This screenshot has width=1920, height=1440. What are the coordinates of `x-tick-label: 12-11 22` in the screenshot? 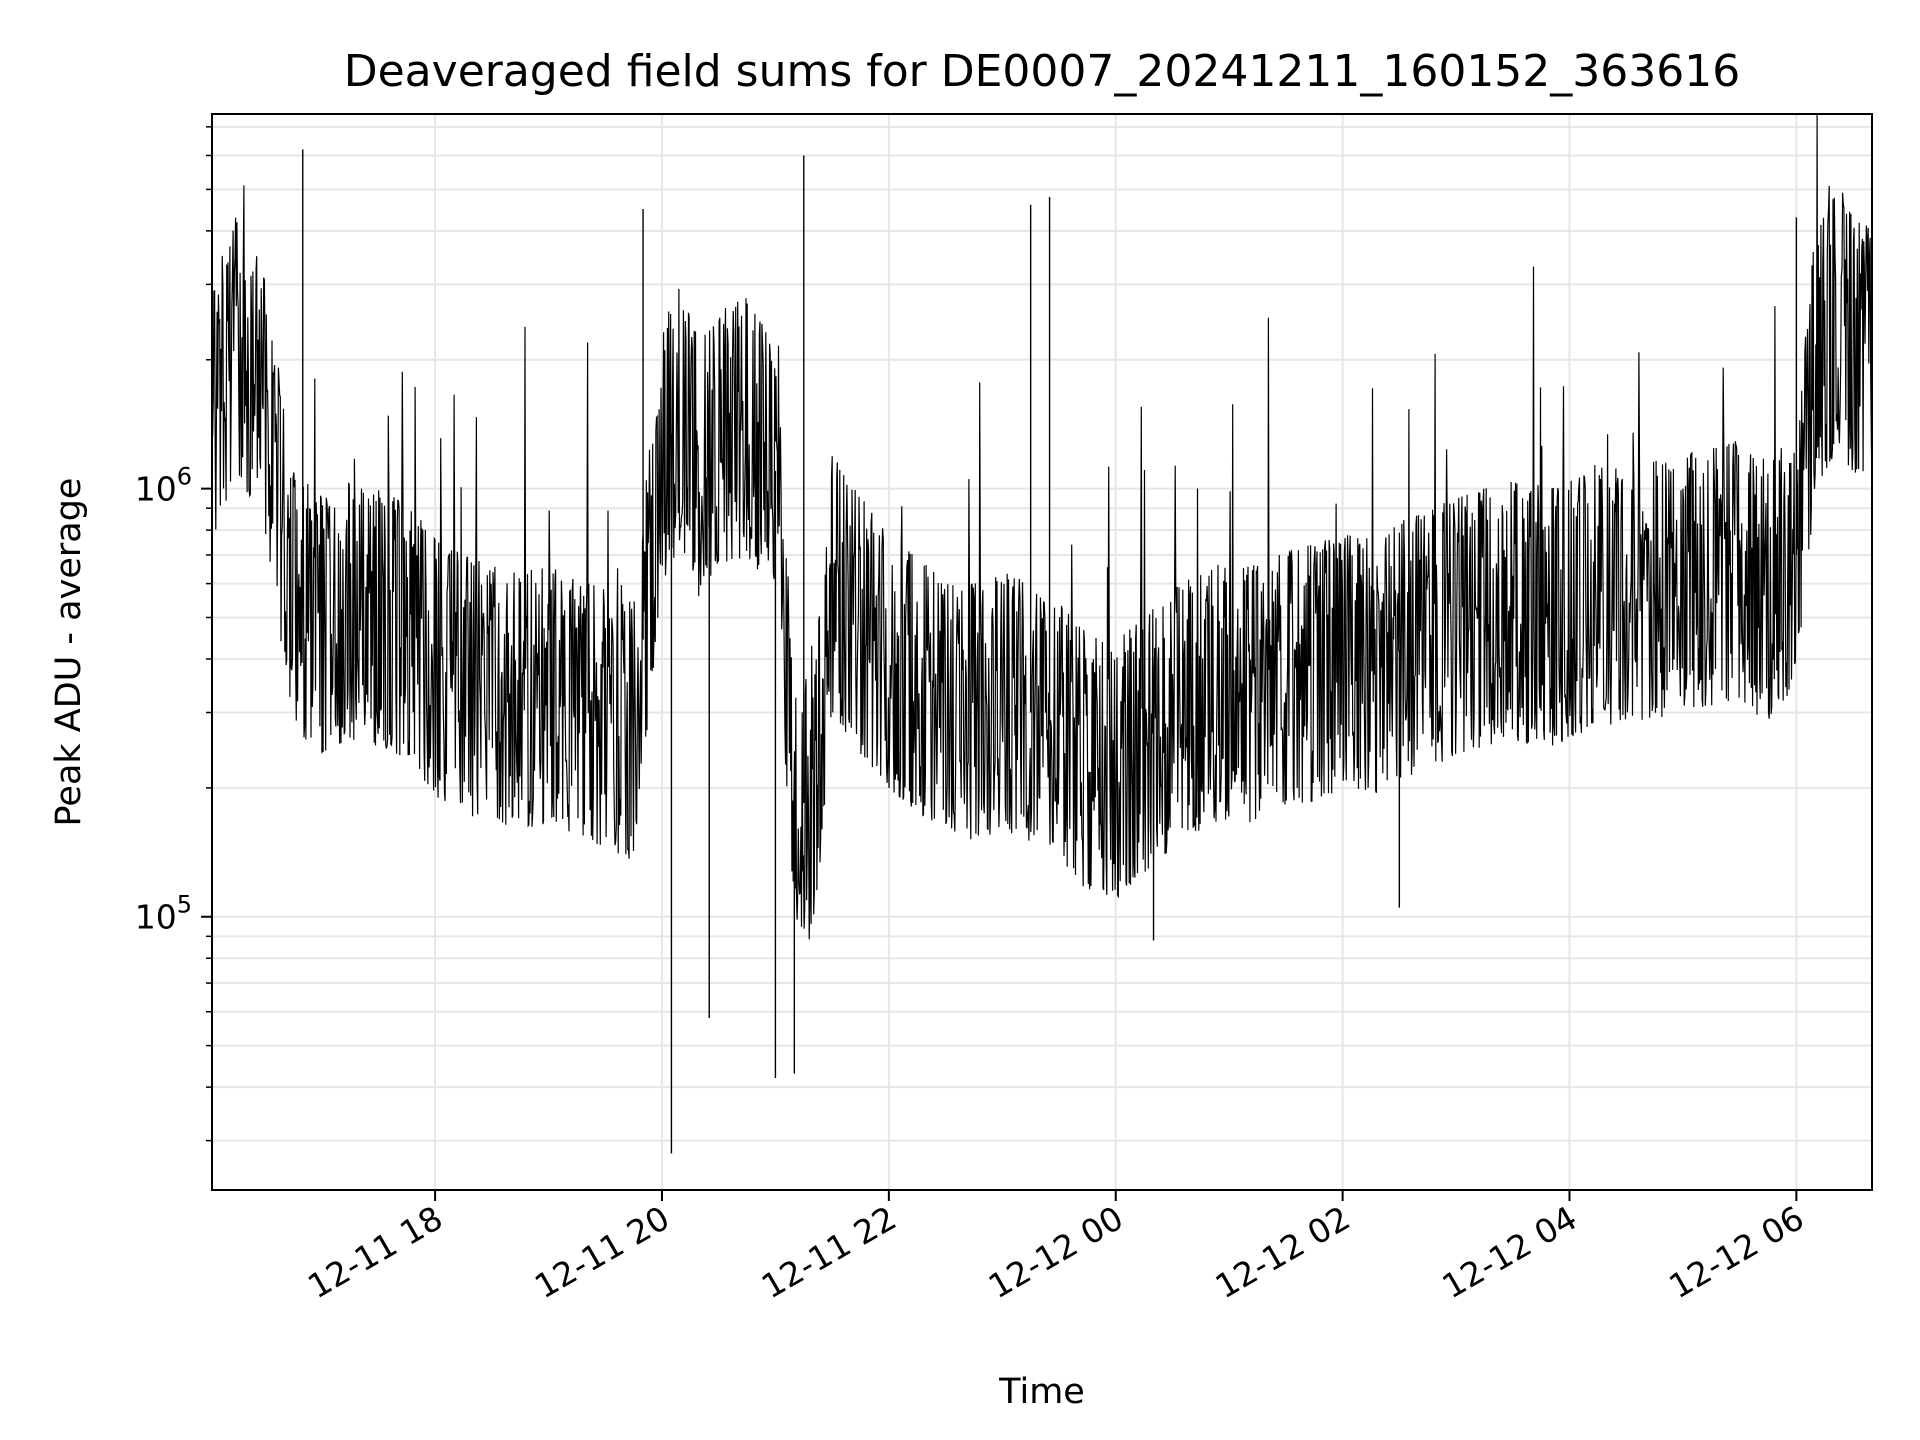 It's located at (829, 1252).